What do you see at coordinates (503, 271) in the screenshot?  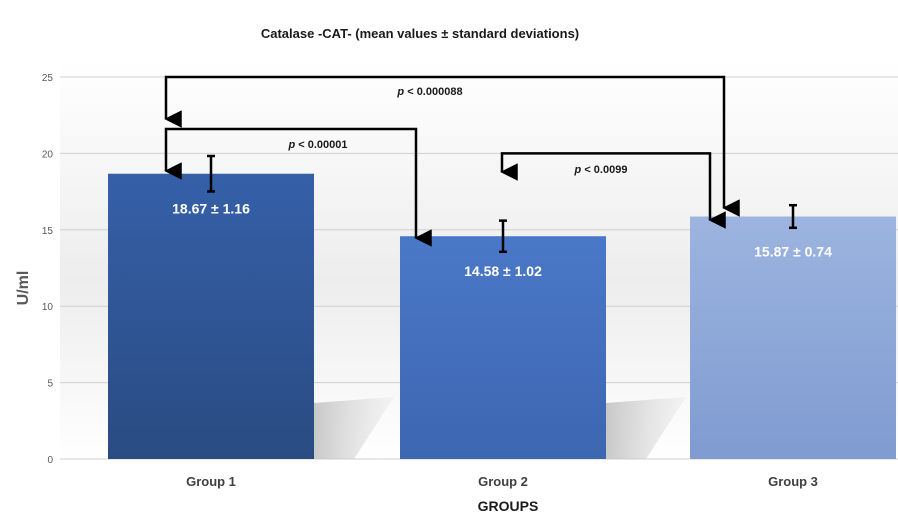 I see `data-label-2: 14.58 ± 1.02` at bounding box center [503, 271].